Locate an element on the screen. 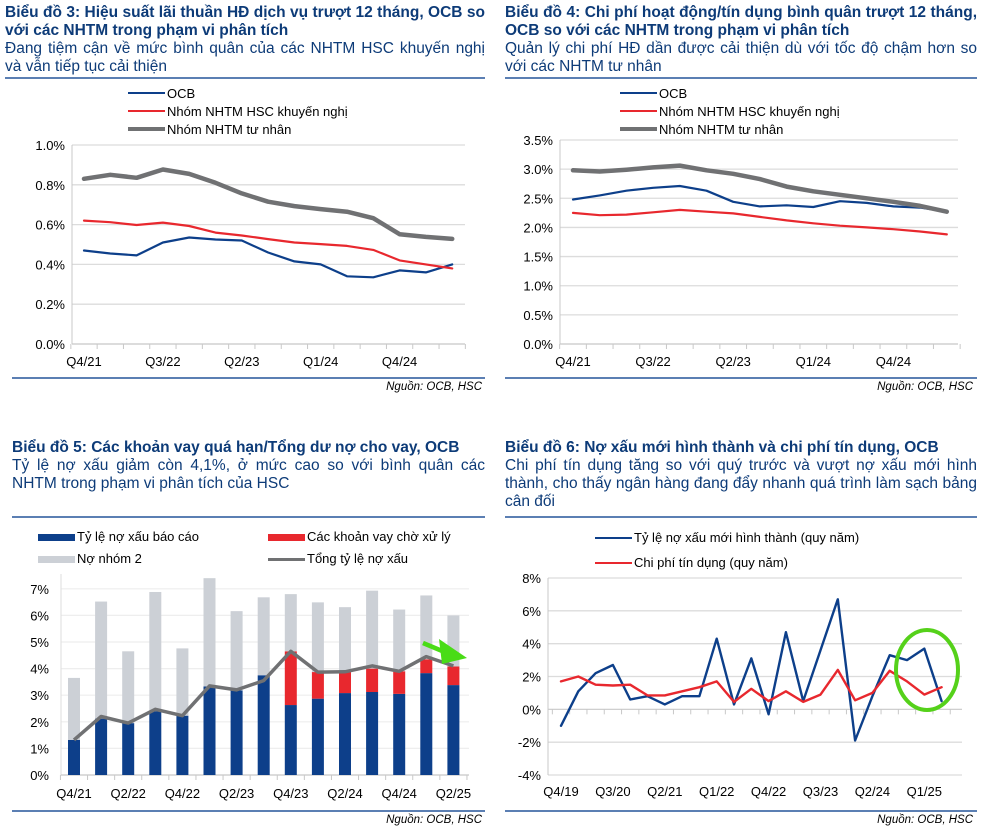 The height and width of the screenshot is (830, 993). y-tick-label: 3.0% is located at coordinates (538, 169).